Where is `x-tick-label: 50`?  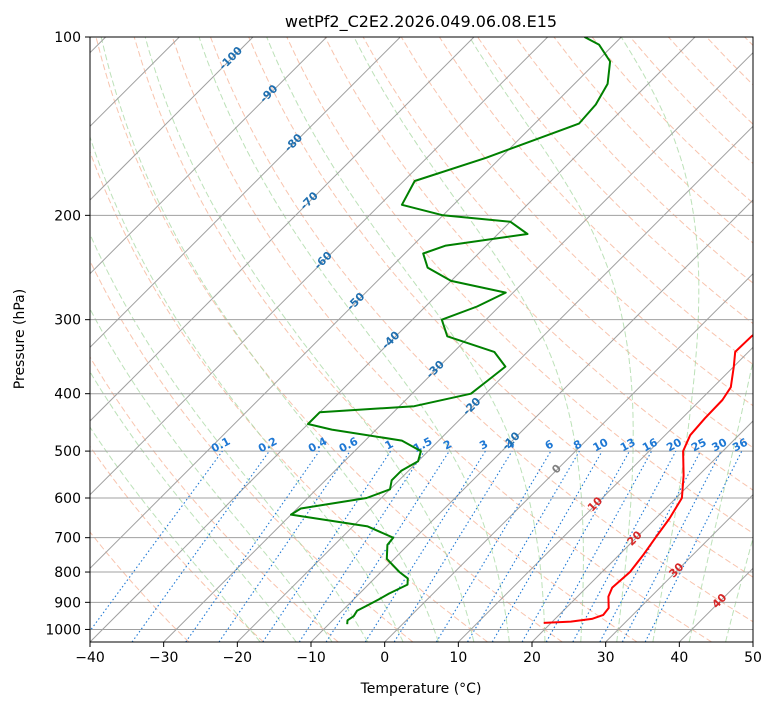
x-tick-label: 50 is located at coordinates (753, 658).